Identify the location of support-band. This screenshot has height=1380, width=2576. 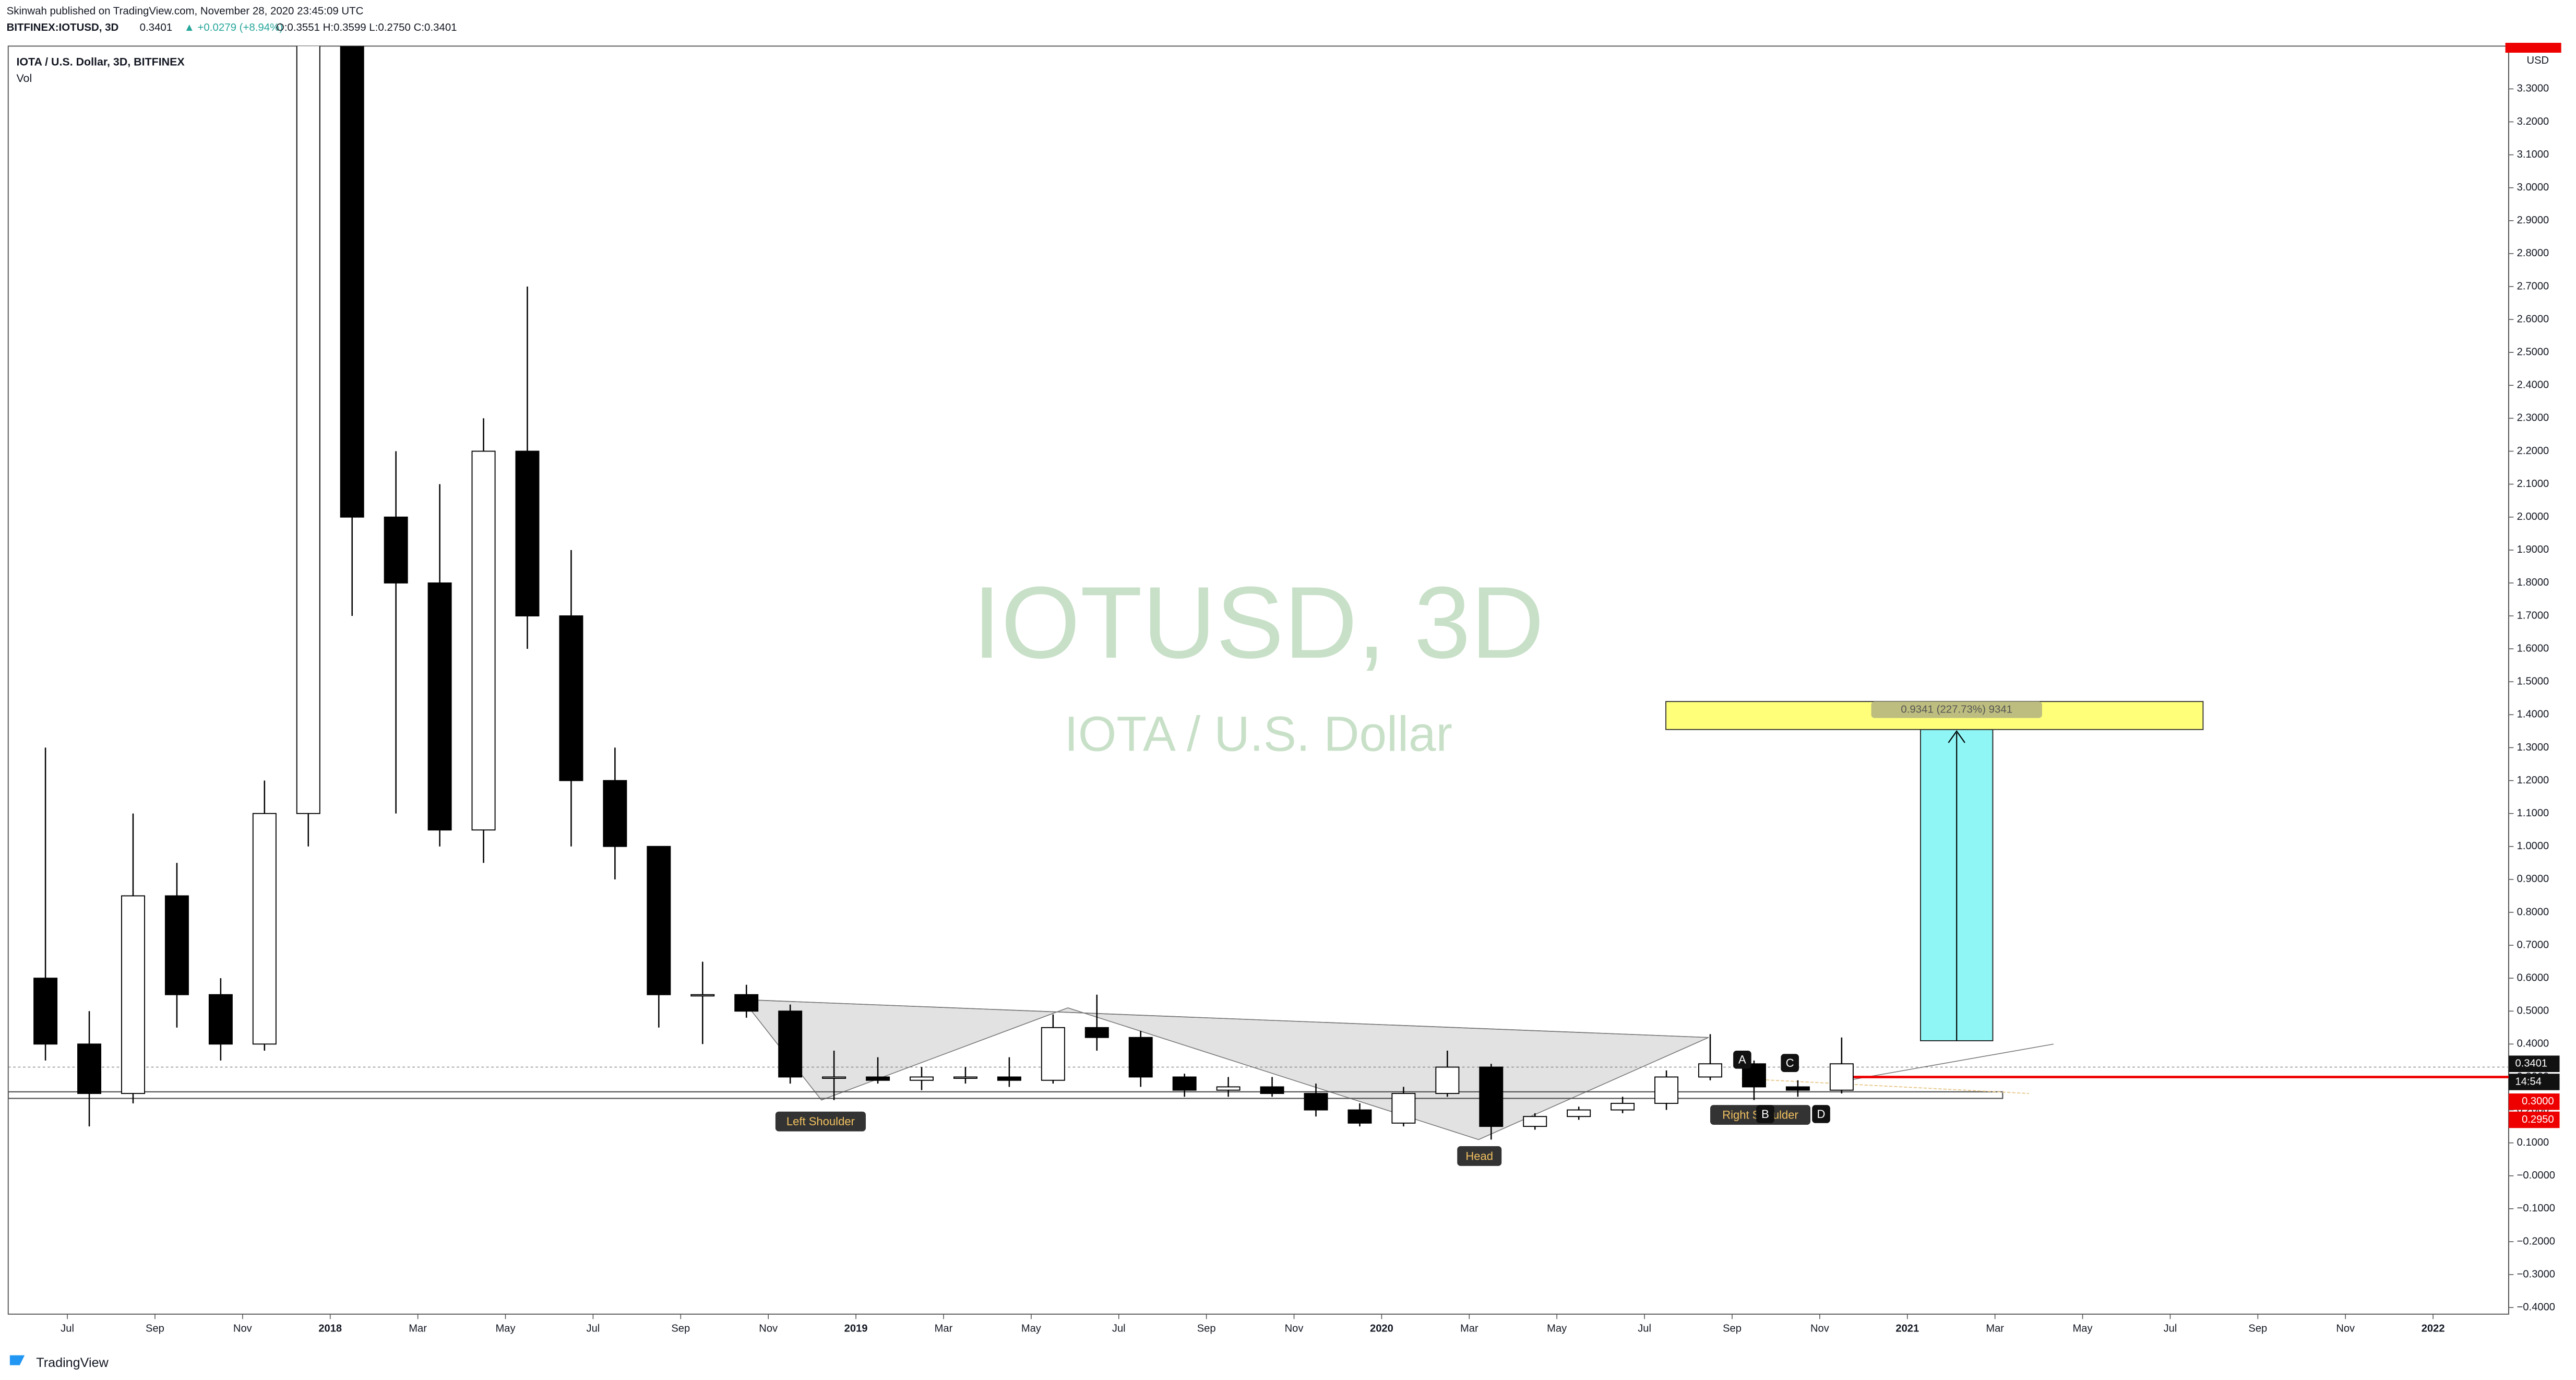
(1005, 1095).